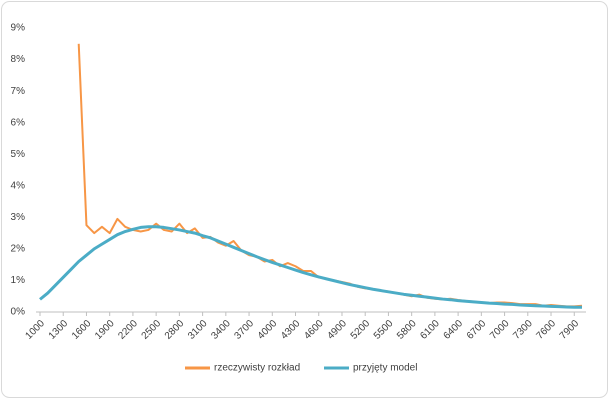 This screenshot has height=401, width=610. What do you see at coordinates (18, 154) in the screenshot?
I see `y-tick-label: 5%` at bounding box center [18, 154].